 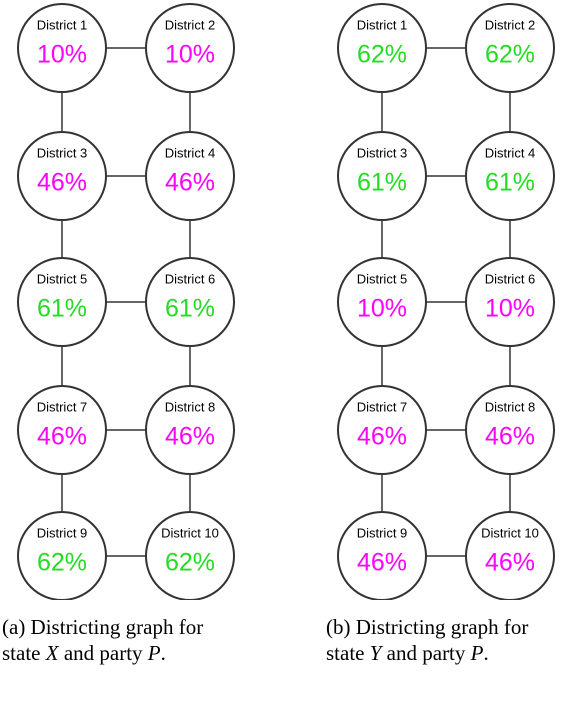 I want to click on caption-text: X, so click(x=52, y=653).